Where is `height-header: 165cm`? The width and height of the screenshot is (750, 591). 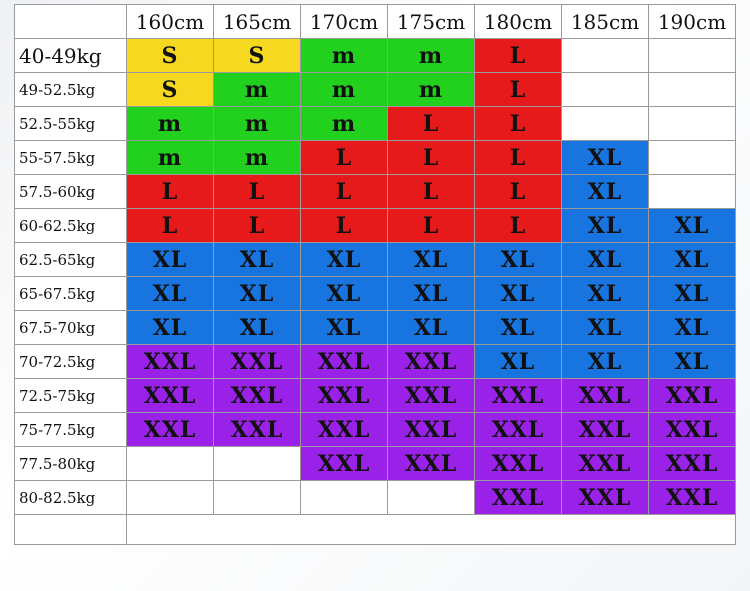
height-header: 165cm is located at coordinates (257, 22).